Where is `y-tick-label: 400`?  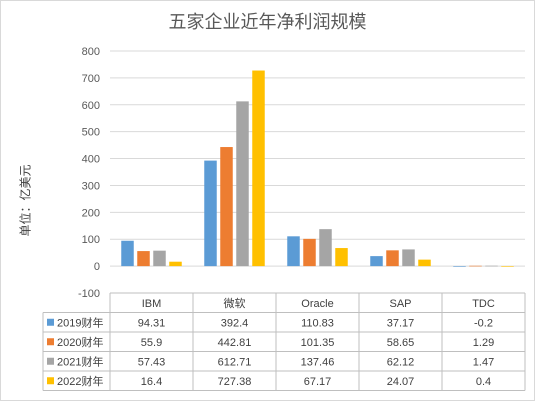
y-tick-label: 400 is located at coordinates (91, 160).